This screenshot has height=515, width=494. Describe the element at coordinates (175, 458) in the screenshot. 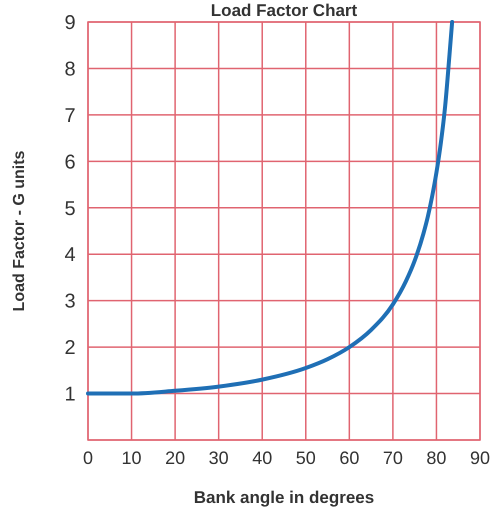

I see `x-tick-label: 20` at that location.